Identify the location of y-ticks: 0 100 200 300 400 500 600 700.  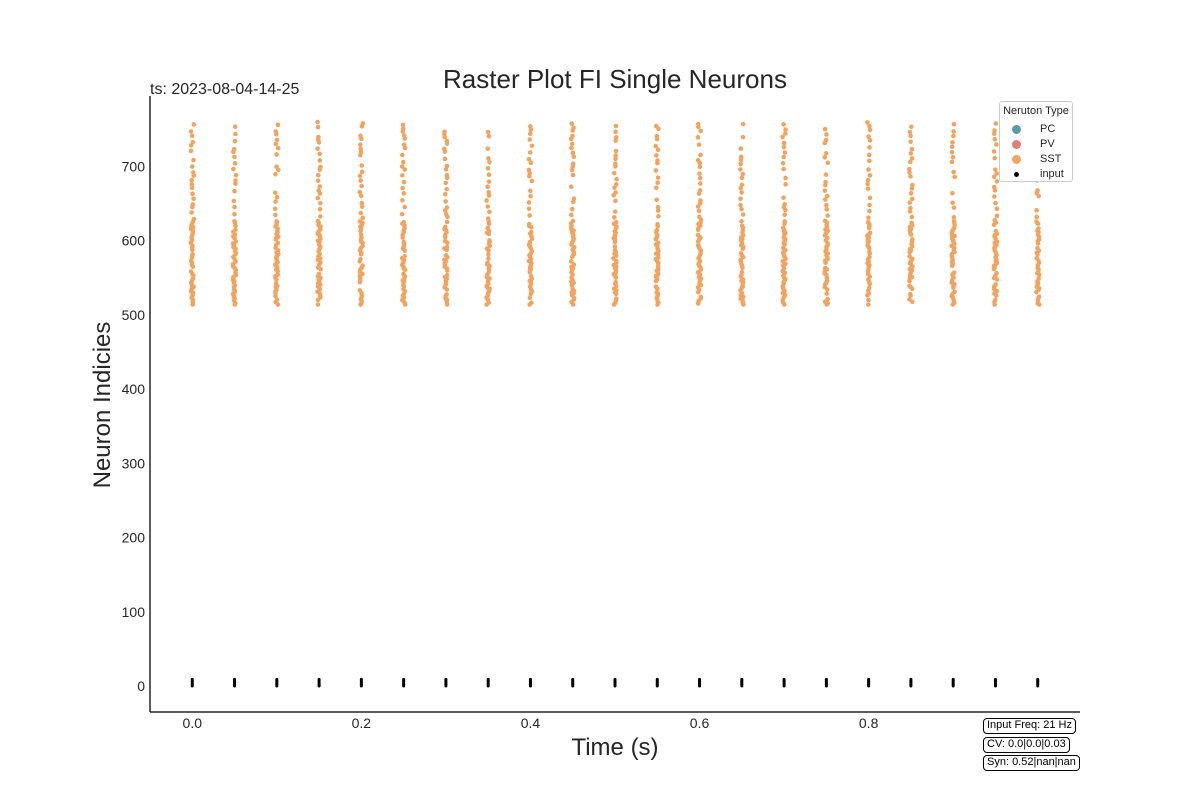
(134, 427).